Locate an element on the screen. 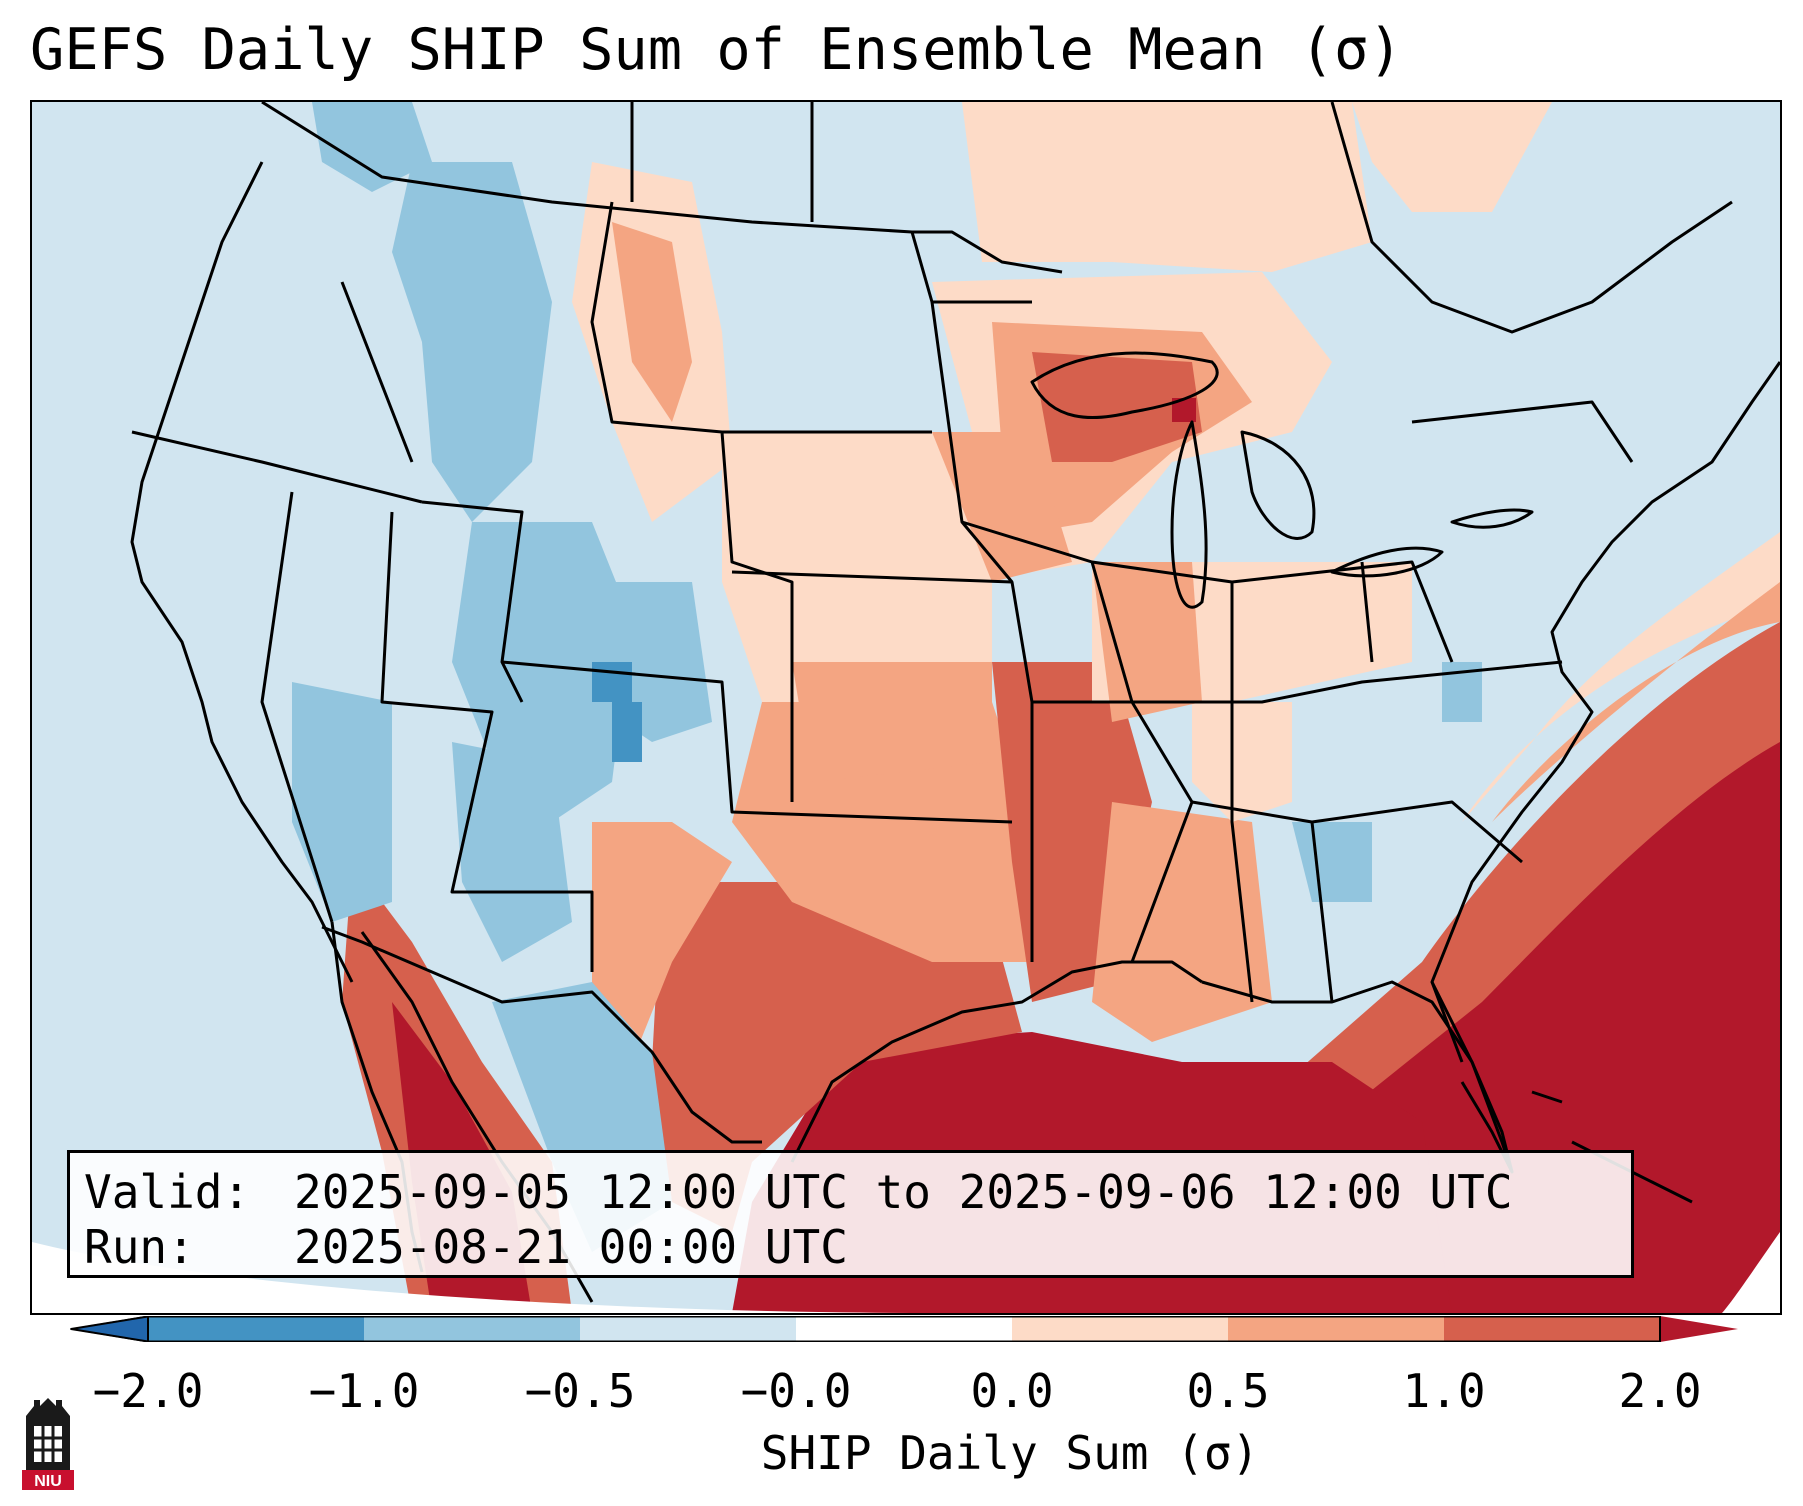 This screenshot has width=1803, height=1506. colorbar-tick-label: −2.0 is located at coordinates (148, 1391).